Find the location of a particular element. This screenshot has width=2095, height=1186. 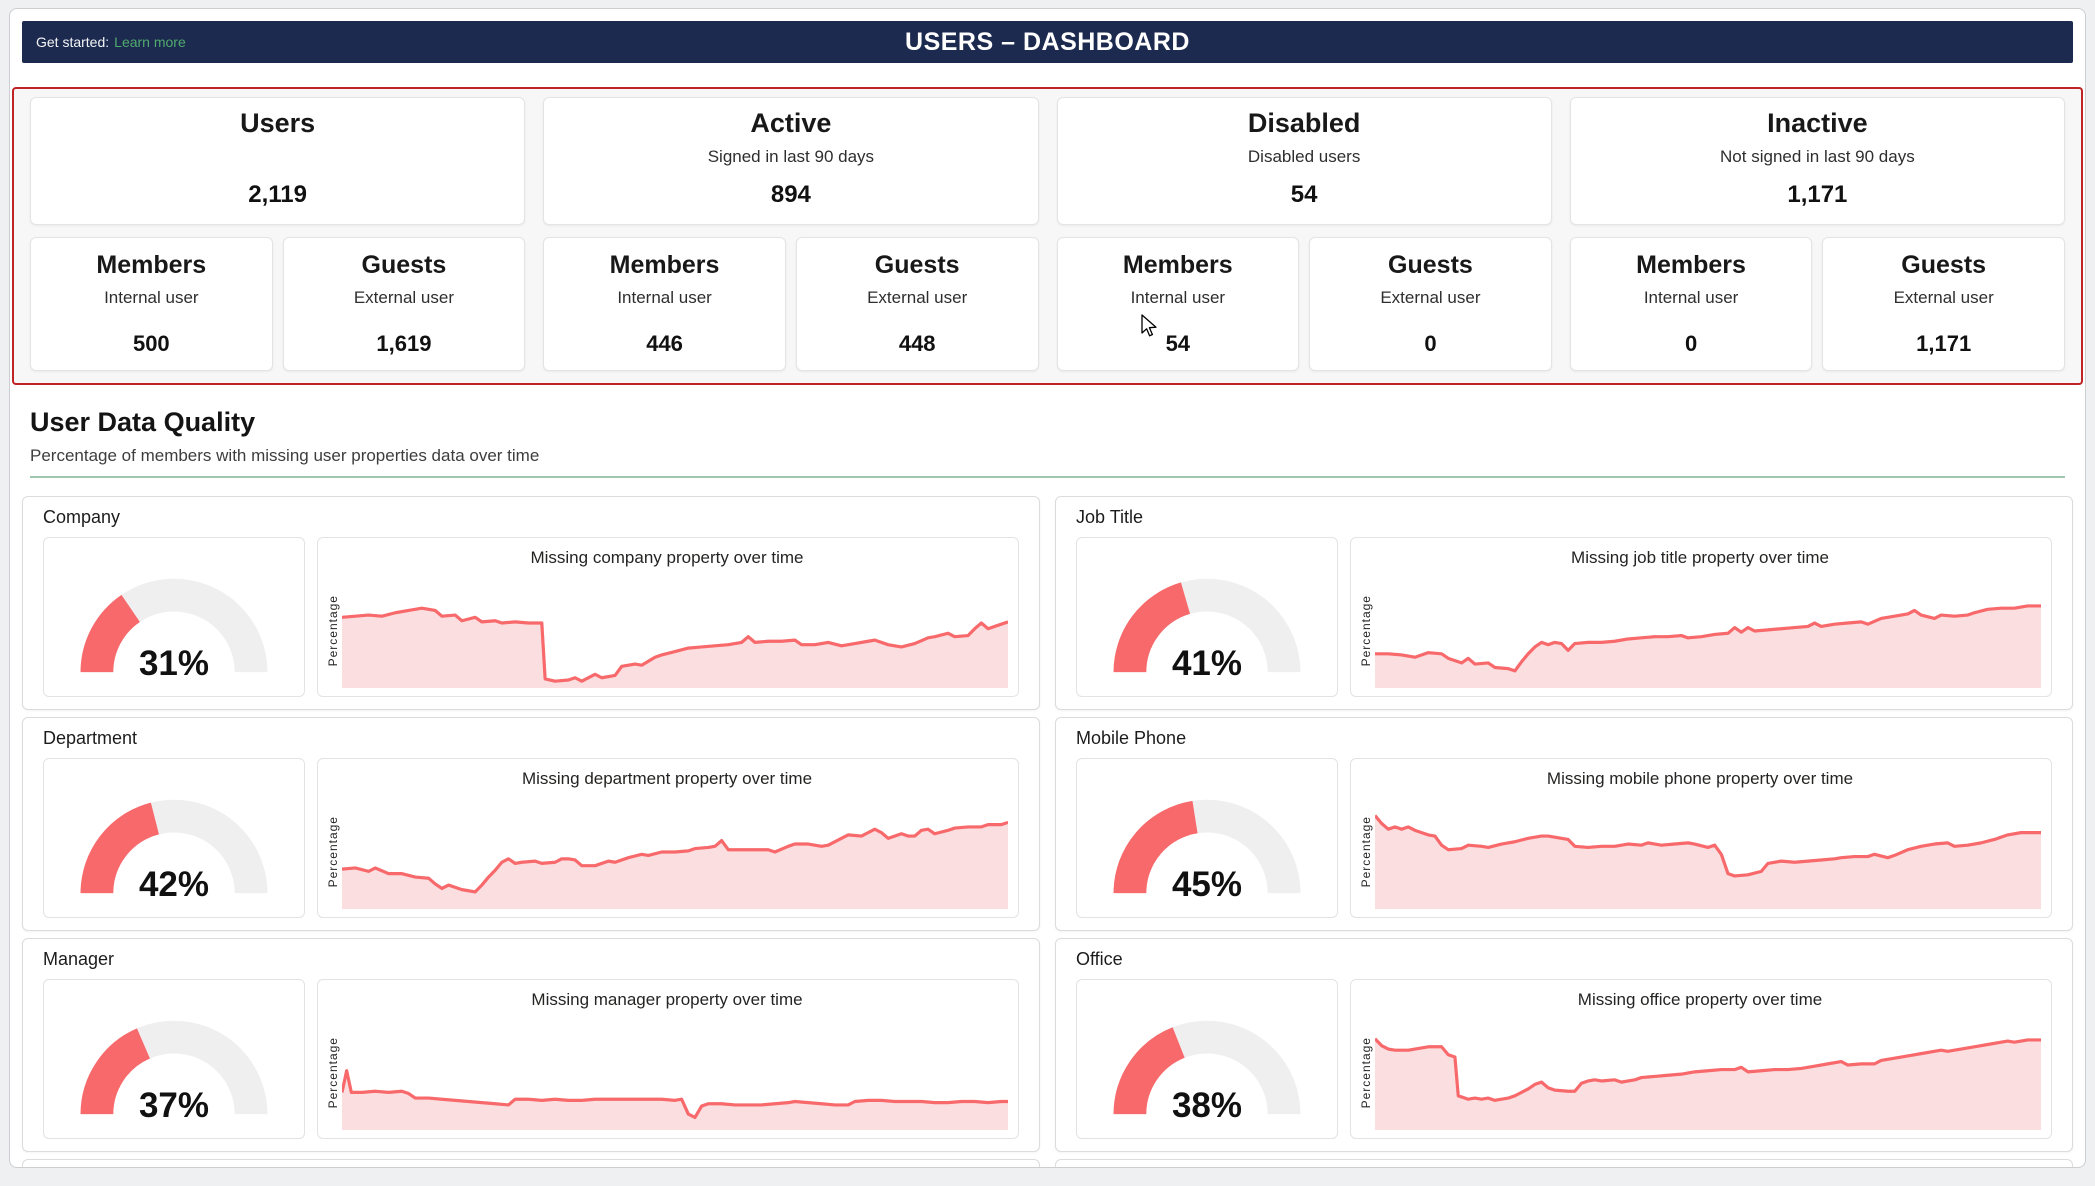

kpi-guests-card-3: Guests External user 1,171 is located at coordinates (1943, 304).